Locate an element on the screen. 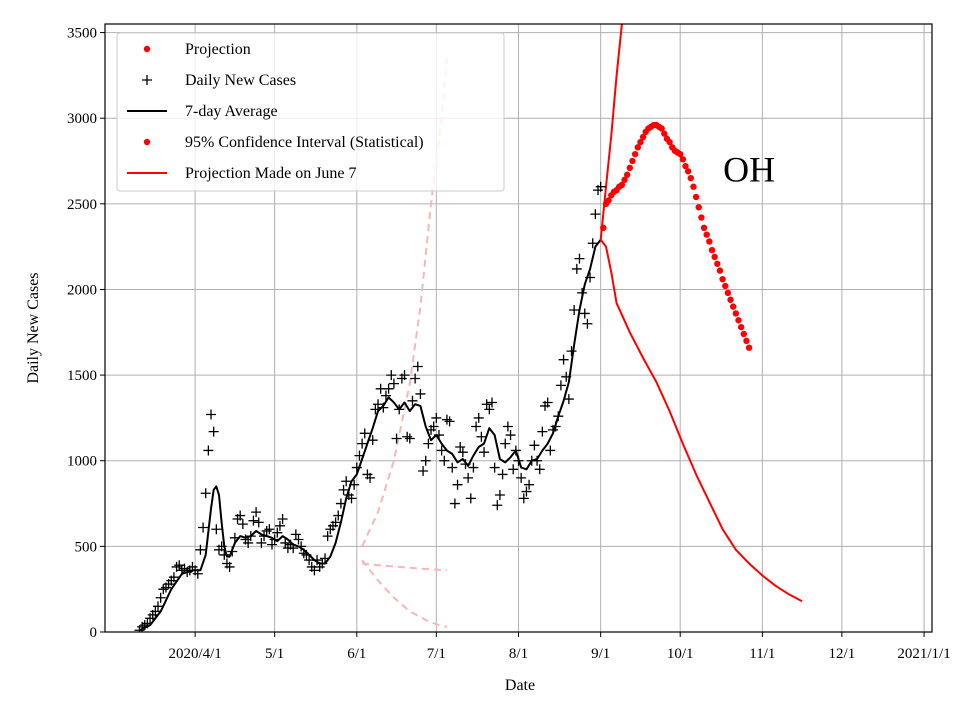  legend-label: Daily New Cases is located at coordinates (240, 80).